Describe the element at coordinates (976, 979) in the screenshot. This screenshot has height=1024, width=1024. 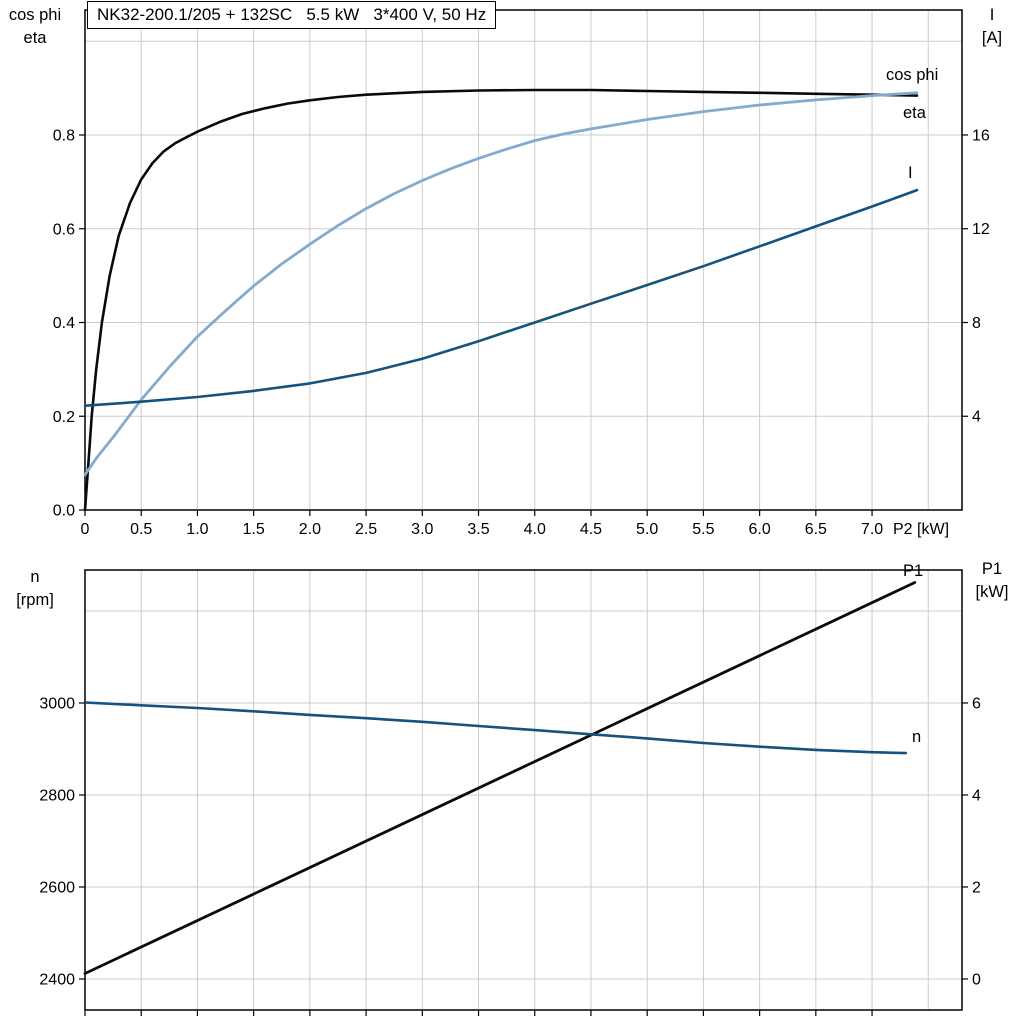
I see `right-tick-label: 0` at that location.